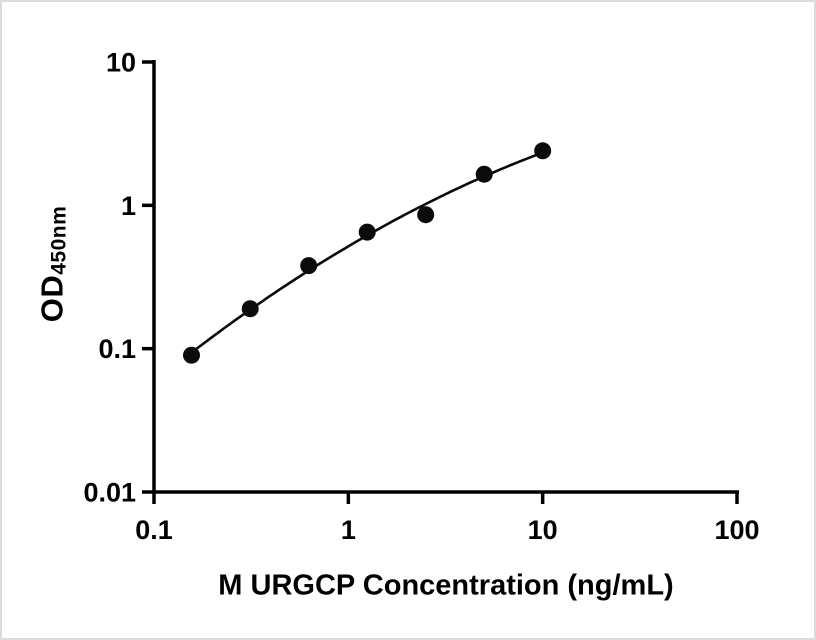 The image size is (816, 640). I want to click on standard-curve-fit-line, so click(367, 252).